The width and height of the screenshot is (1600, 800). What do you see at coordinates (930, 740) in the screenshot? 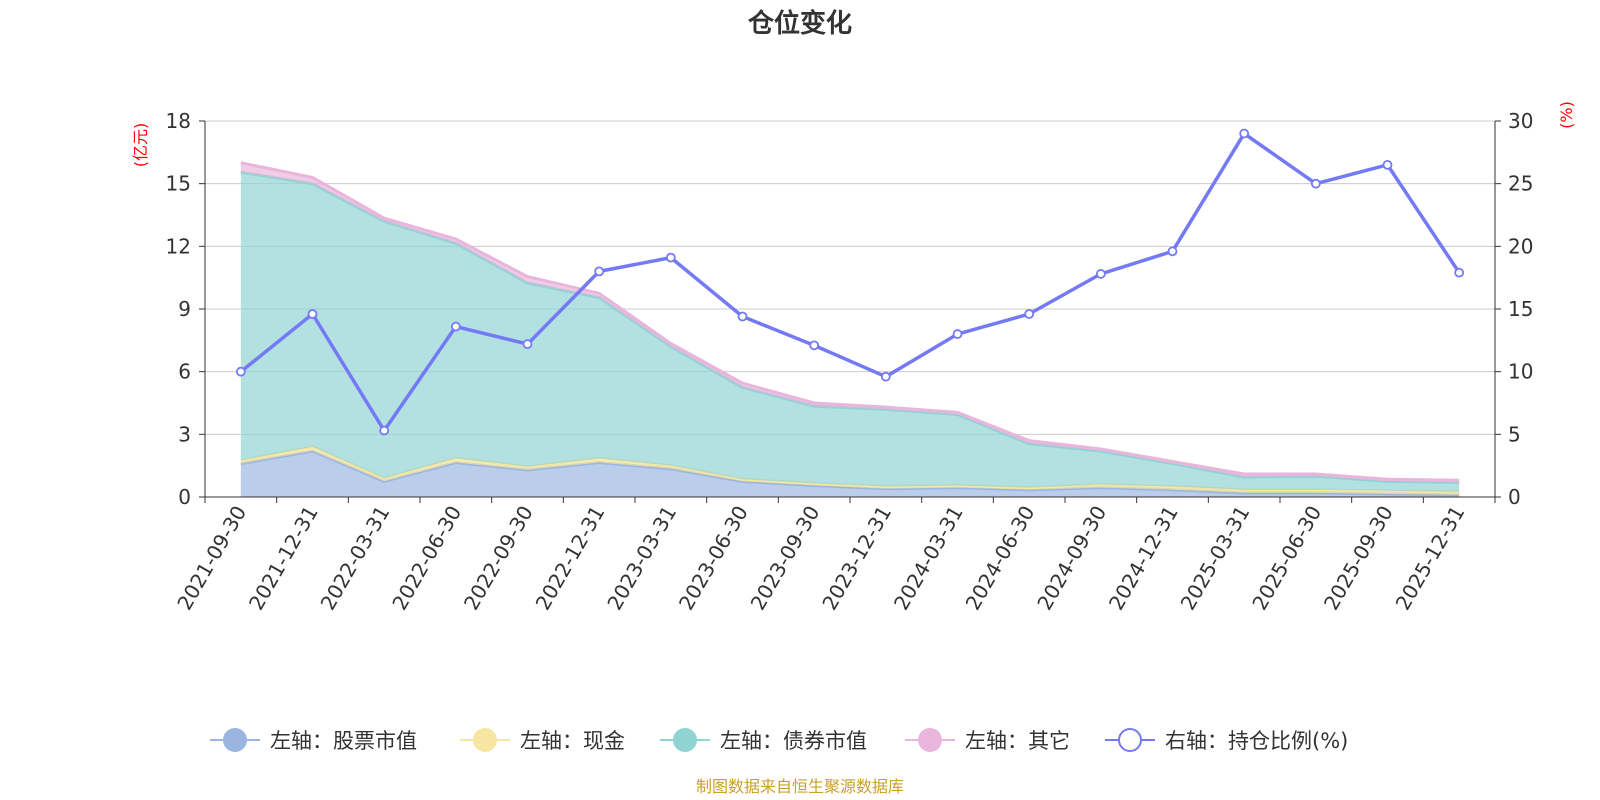
I see `other-legend-marker` at bounding box center [930, 740].